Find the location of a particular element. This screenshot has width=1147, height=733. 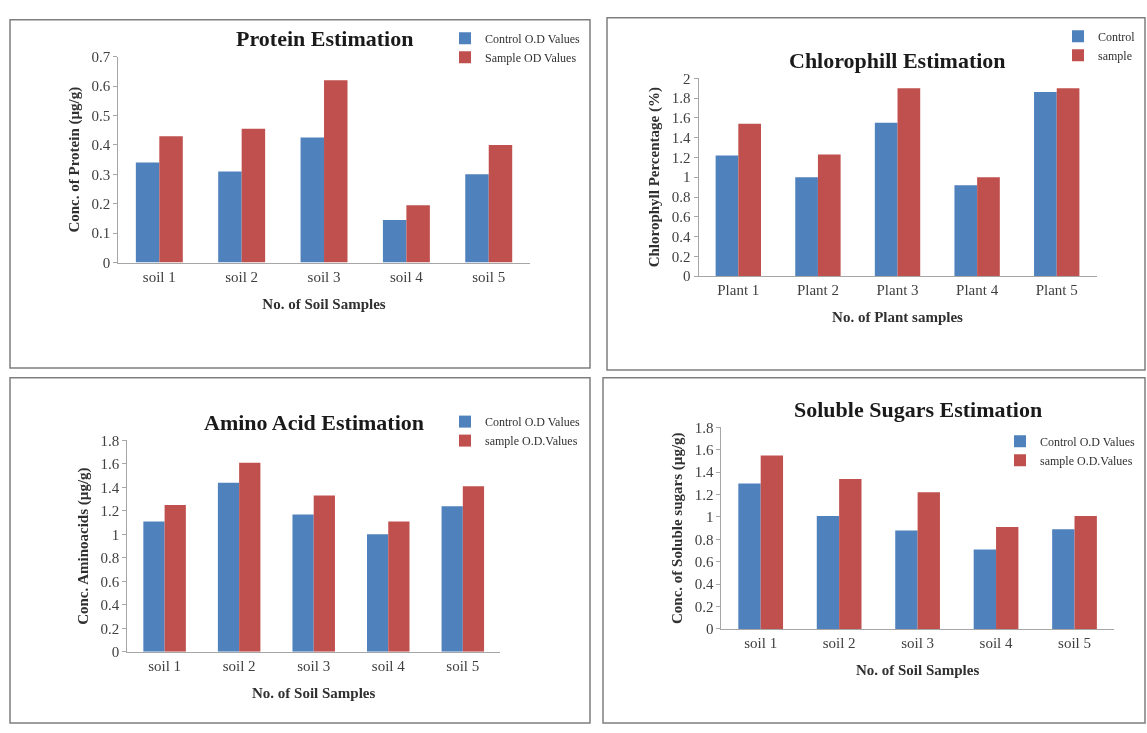

x-axis-title: No. of Plant samples is located at coordinates (898, 317).